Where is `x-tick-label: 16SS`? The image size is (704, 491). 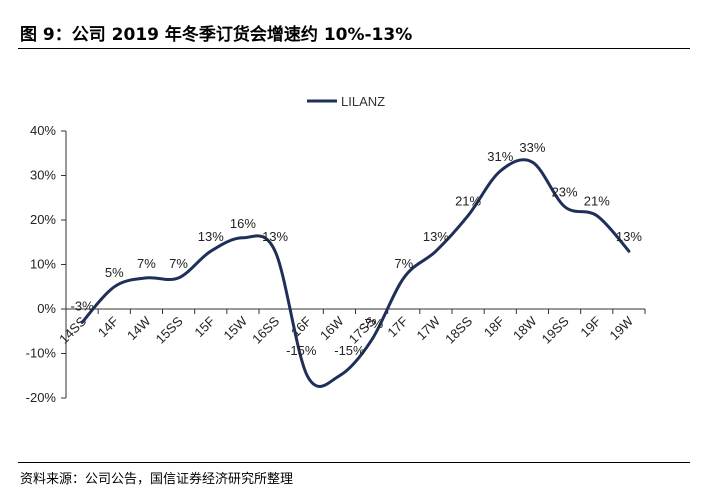
x-tick-label: 16SS is located at coordinates (265, 329).